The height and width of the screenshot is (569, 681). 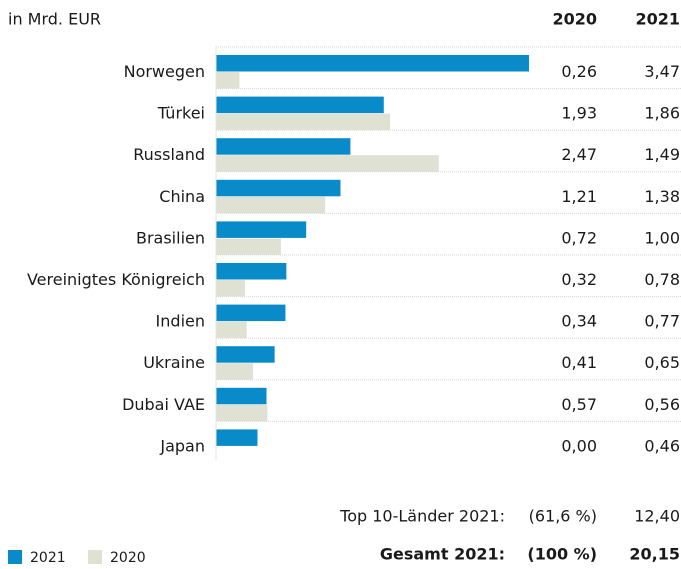 I want to click on value-label: 0,00, so click(x=579, y=445).